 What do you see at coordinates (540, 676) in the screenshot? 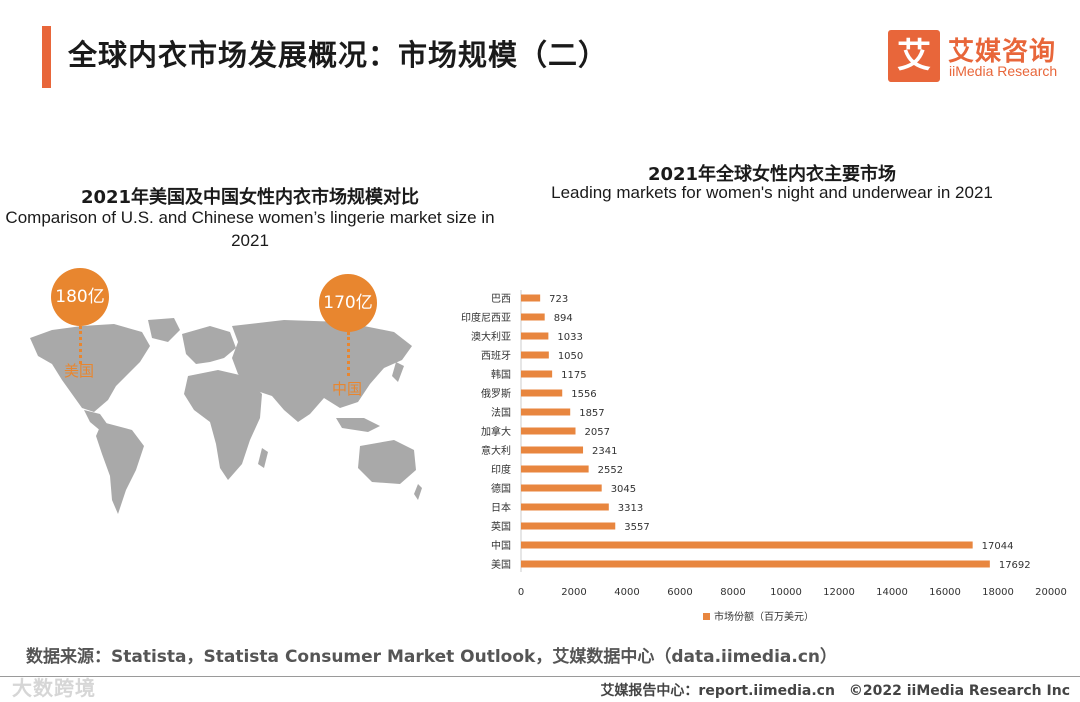
I see `footer-divider` at bounding box center [540, 676].